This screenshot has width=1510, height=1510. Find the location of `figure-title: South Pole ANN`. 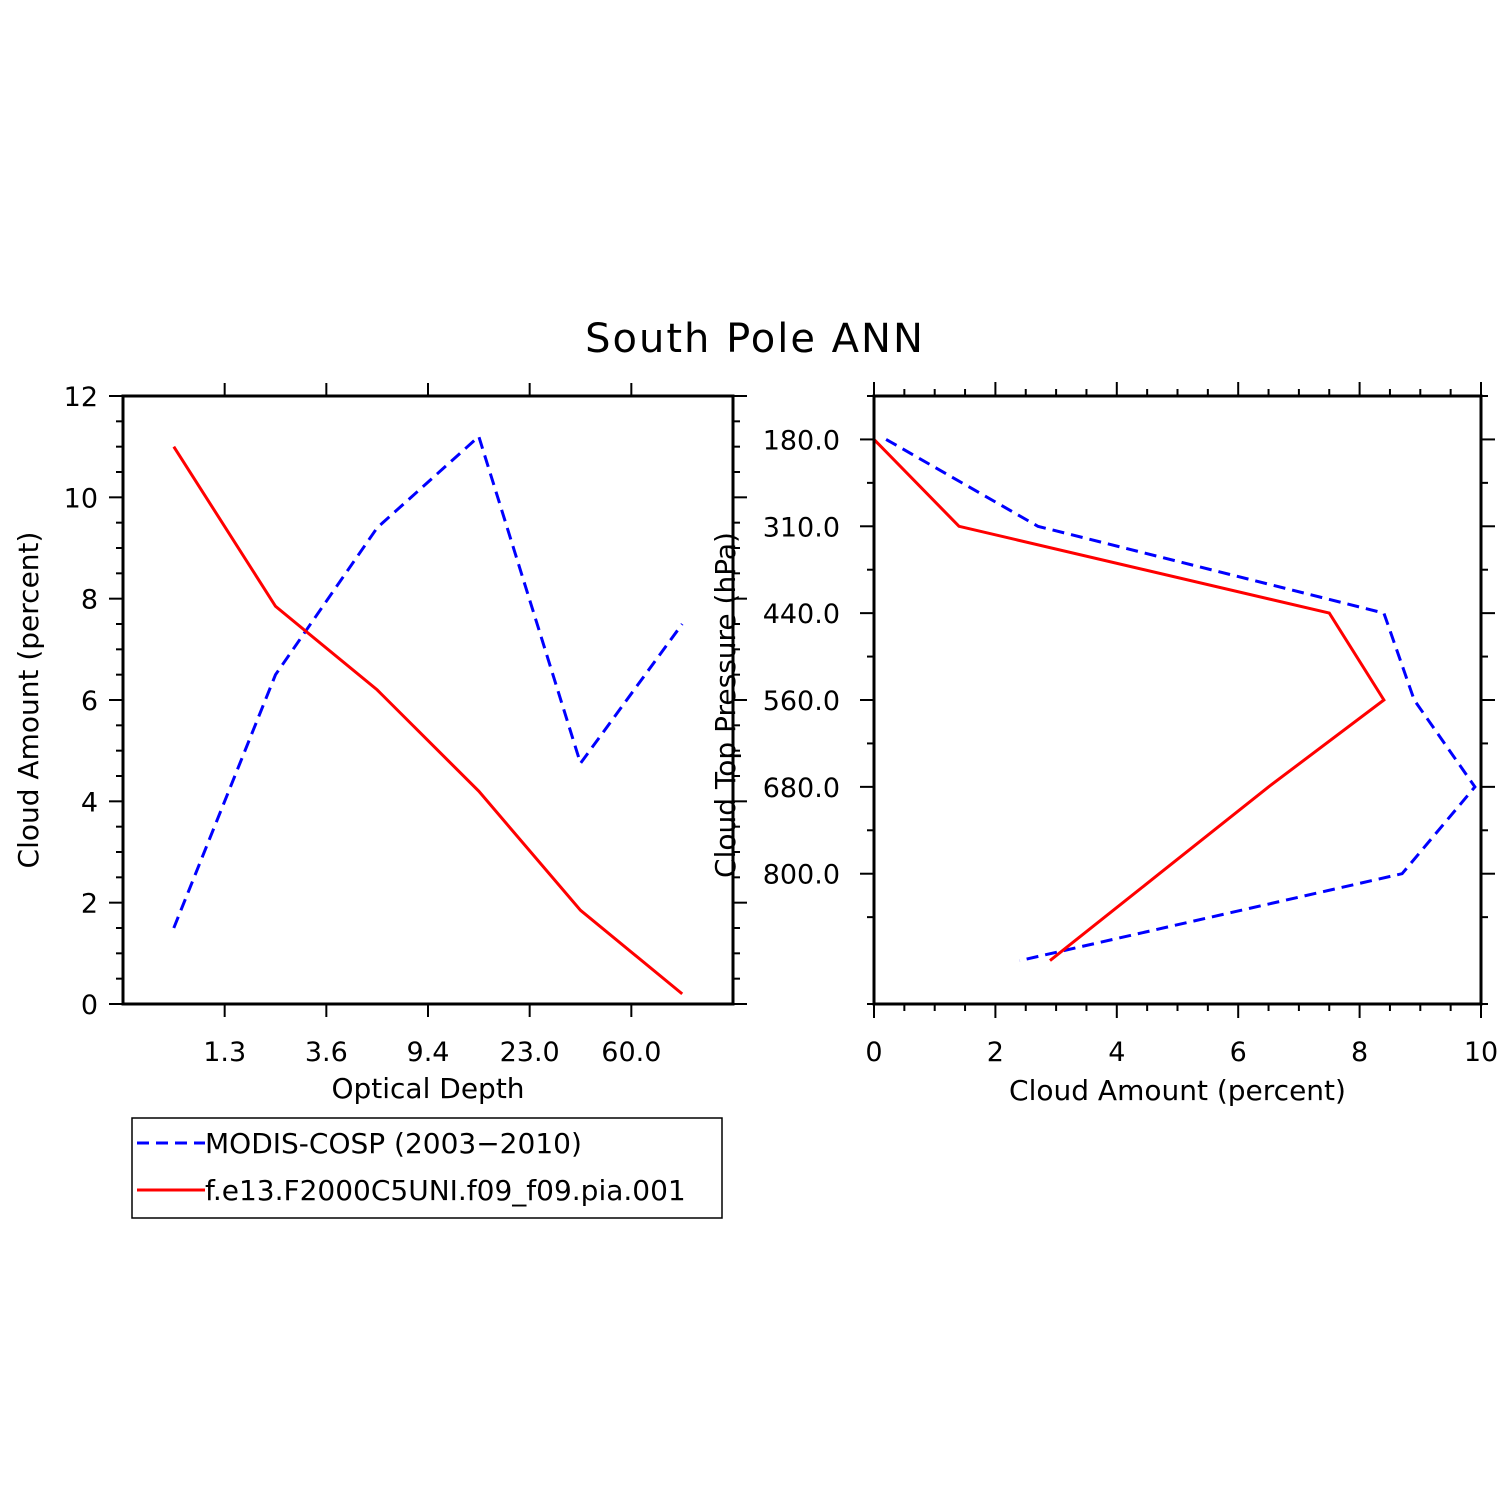

figure-title: South Pole ANN is located at coordinates (755, 339).